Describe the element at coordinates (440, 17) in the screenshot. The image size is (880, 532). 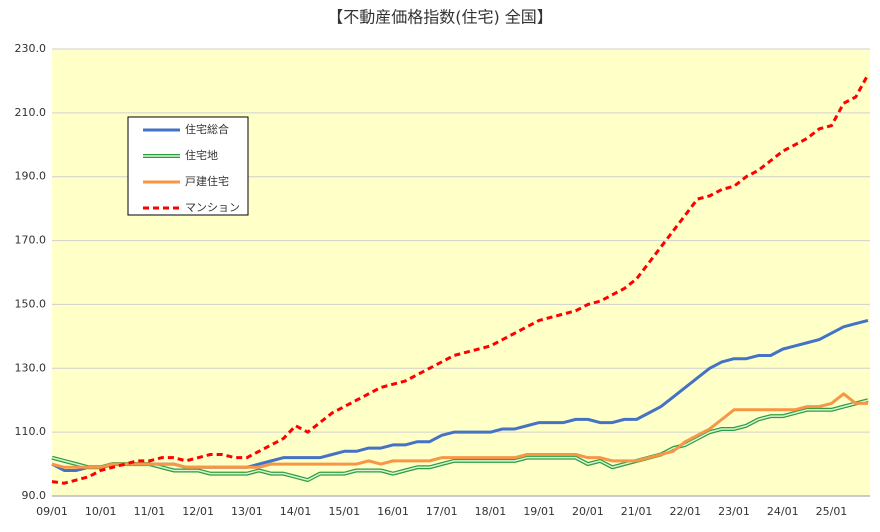
I see `chart-title: 【不動産価格指数(住宅) 全国】` at that location.